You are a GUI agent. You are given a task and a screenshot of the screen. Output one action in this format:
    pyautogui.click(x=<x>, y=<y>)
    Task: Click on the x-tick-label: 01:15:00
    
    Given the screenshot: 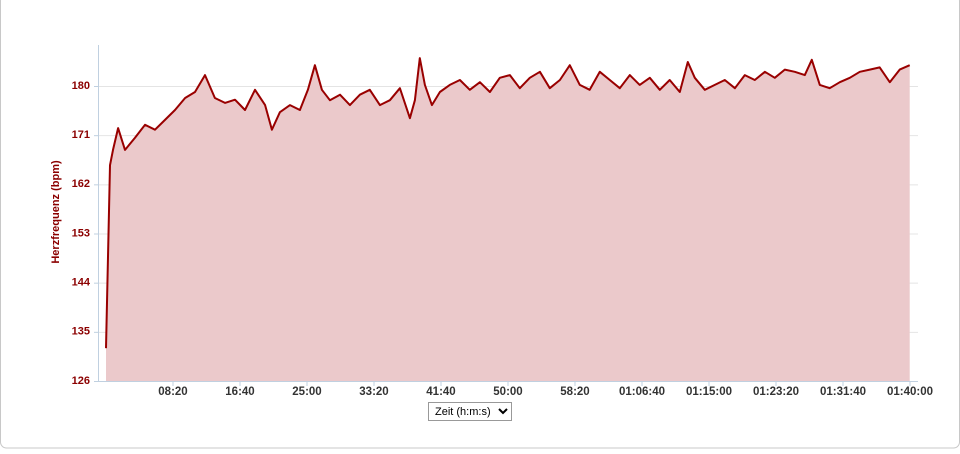 What is the action you would take?
    pyautogui.click(x=709, y=392)
    